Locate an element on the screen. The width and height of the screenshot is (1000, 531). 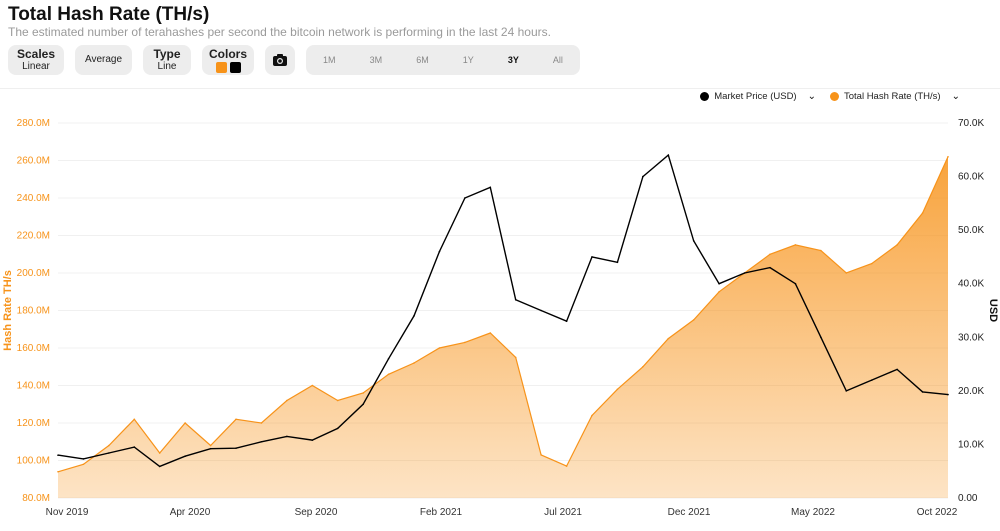
legend-item-hash: Total Hash Rate (TH/s) ⌄ is located at coordinates (894, 96).